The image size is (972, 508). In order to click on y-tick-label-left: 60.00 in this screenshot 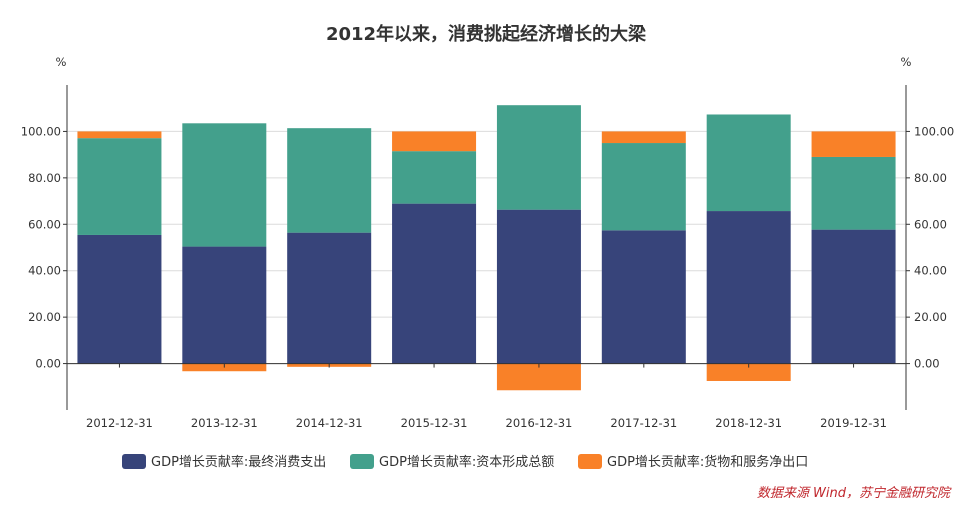, I will do `click(44, 224)`.